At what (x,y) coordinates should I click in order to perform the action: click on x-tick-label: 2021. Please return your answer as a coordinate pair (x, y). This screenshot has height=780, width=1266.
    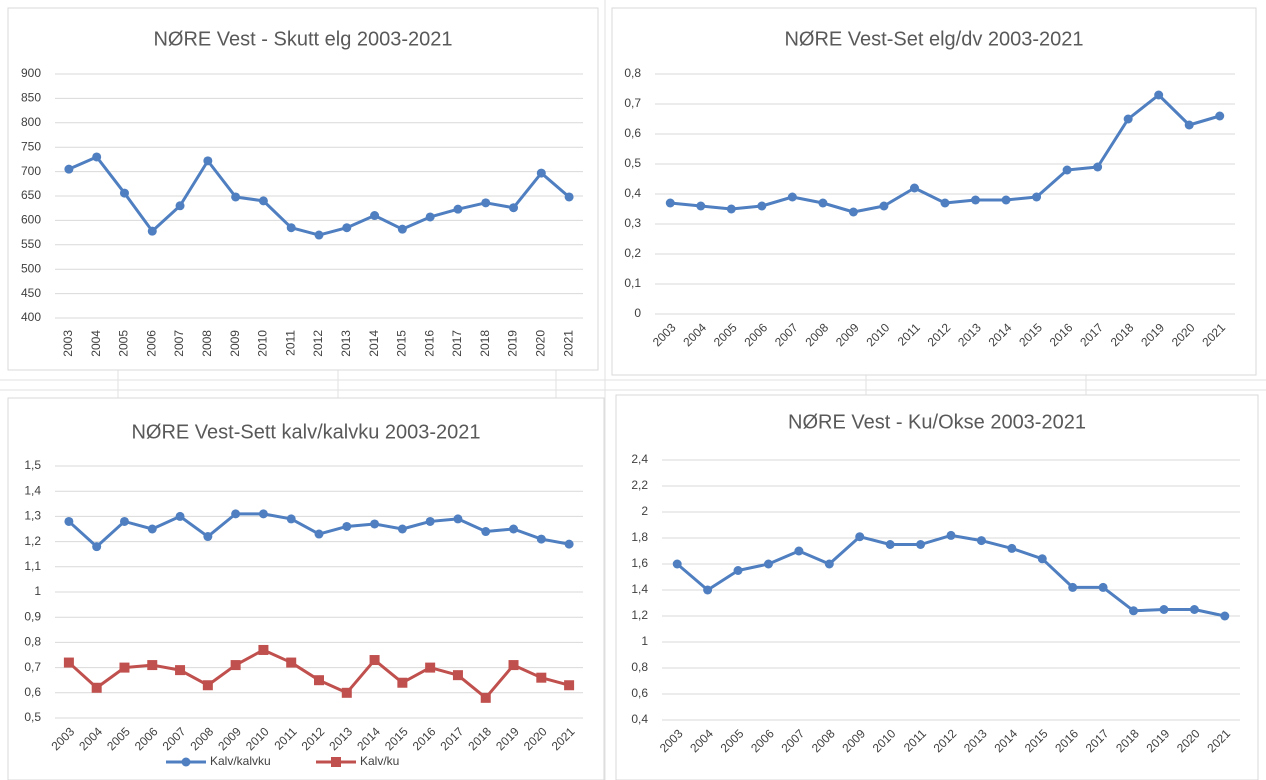
    Looking at the image, I should click on (568, 343).